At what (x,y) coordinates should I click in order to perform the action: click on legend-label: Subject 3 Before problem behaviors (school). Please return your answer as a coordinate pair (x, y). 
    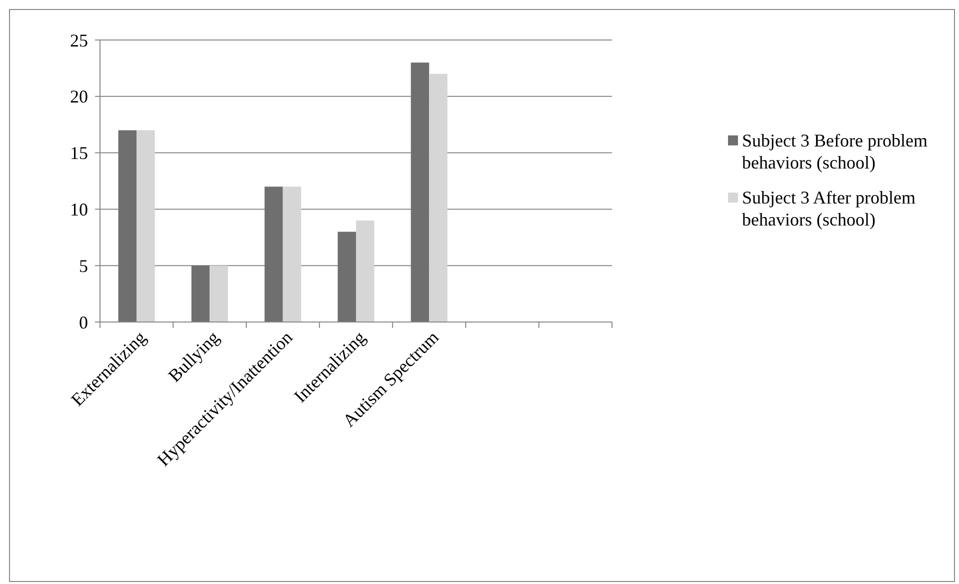
    Looking at the image, I should click on (835, 151).